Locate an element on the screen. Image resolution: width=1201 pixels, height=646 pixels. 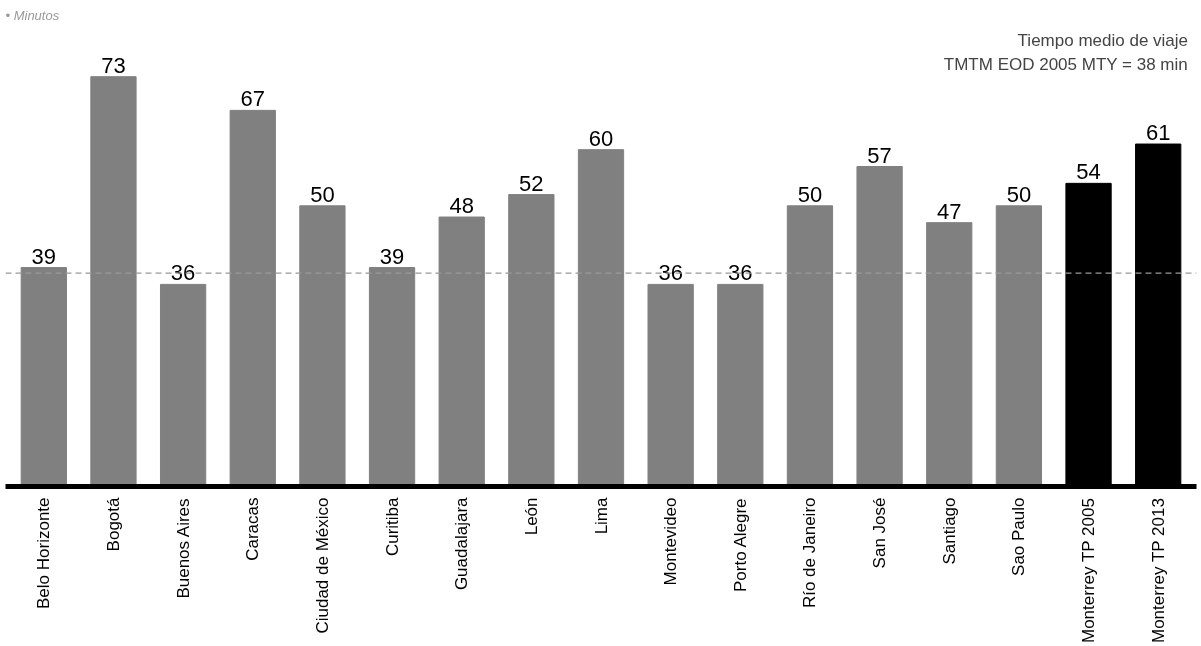
x-tick-label: San José is located at coordinates (880, 533).